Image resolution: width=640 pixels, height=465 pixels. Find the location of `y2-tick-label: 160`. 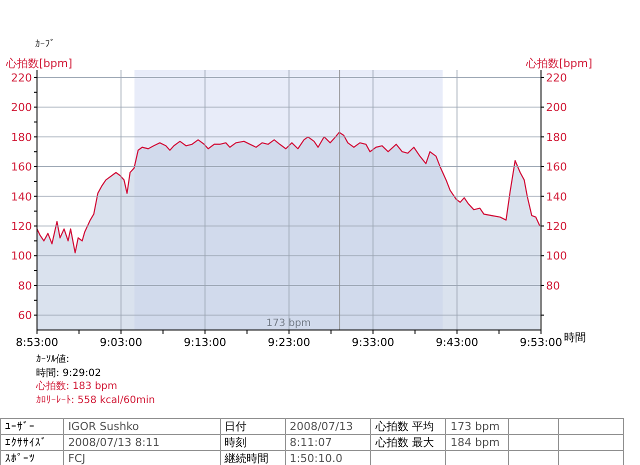

y2-tick-label: 160 is located at coordinates (556, 167).